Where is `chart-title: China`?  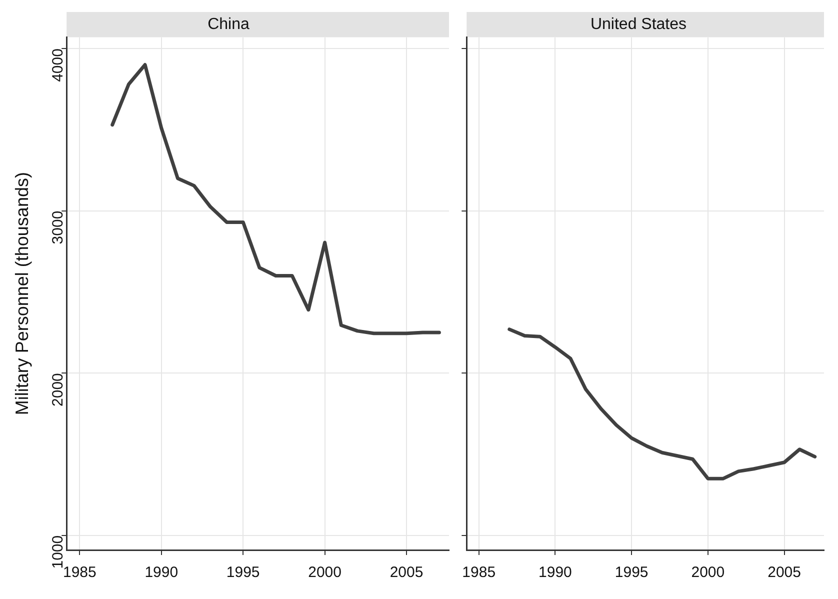 chart-title: China is located at coordinates (229, 25).